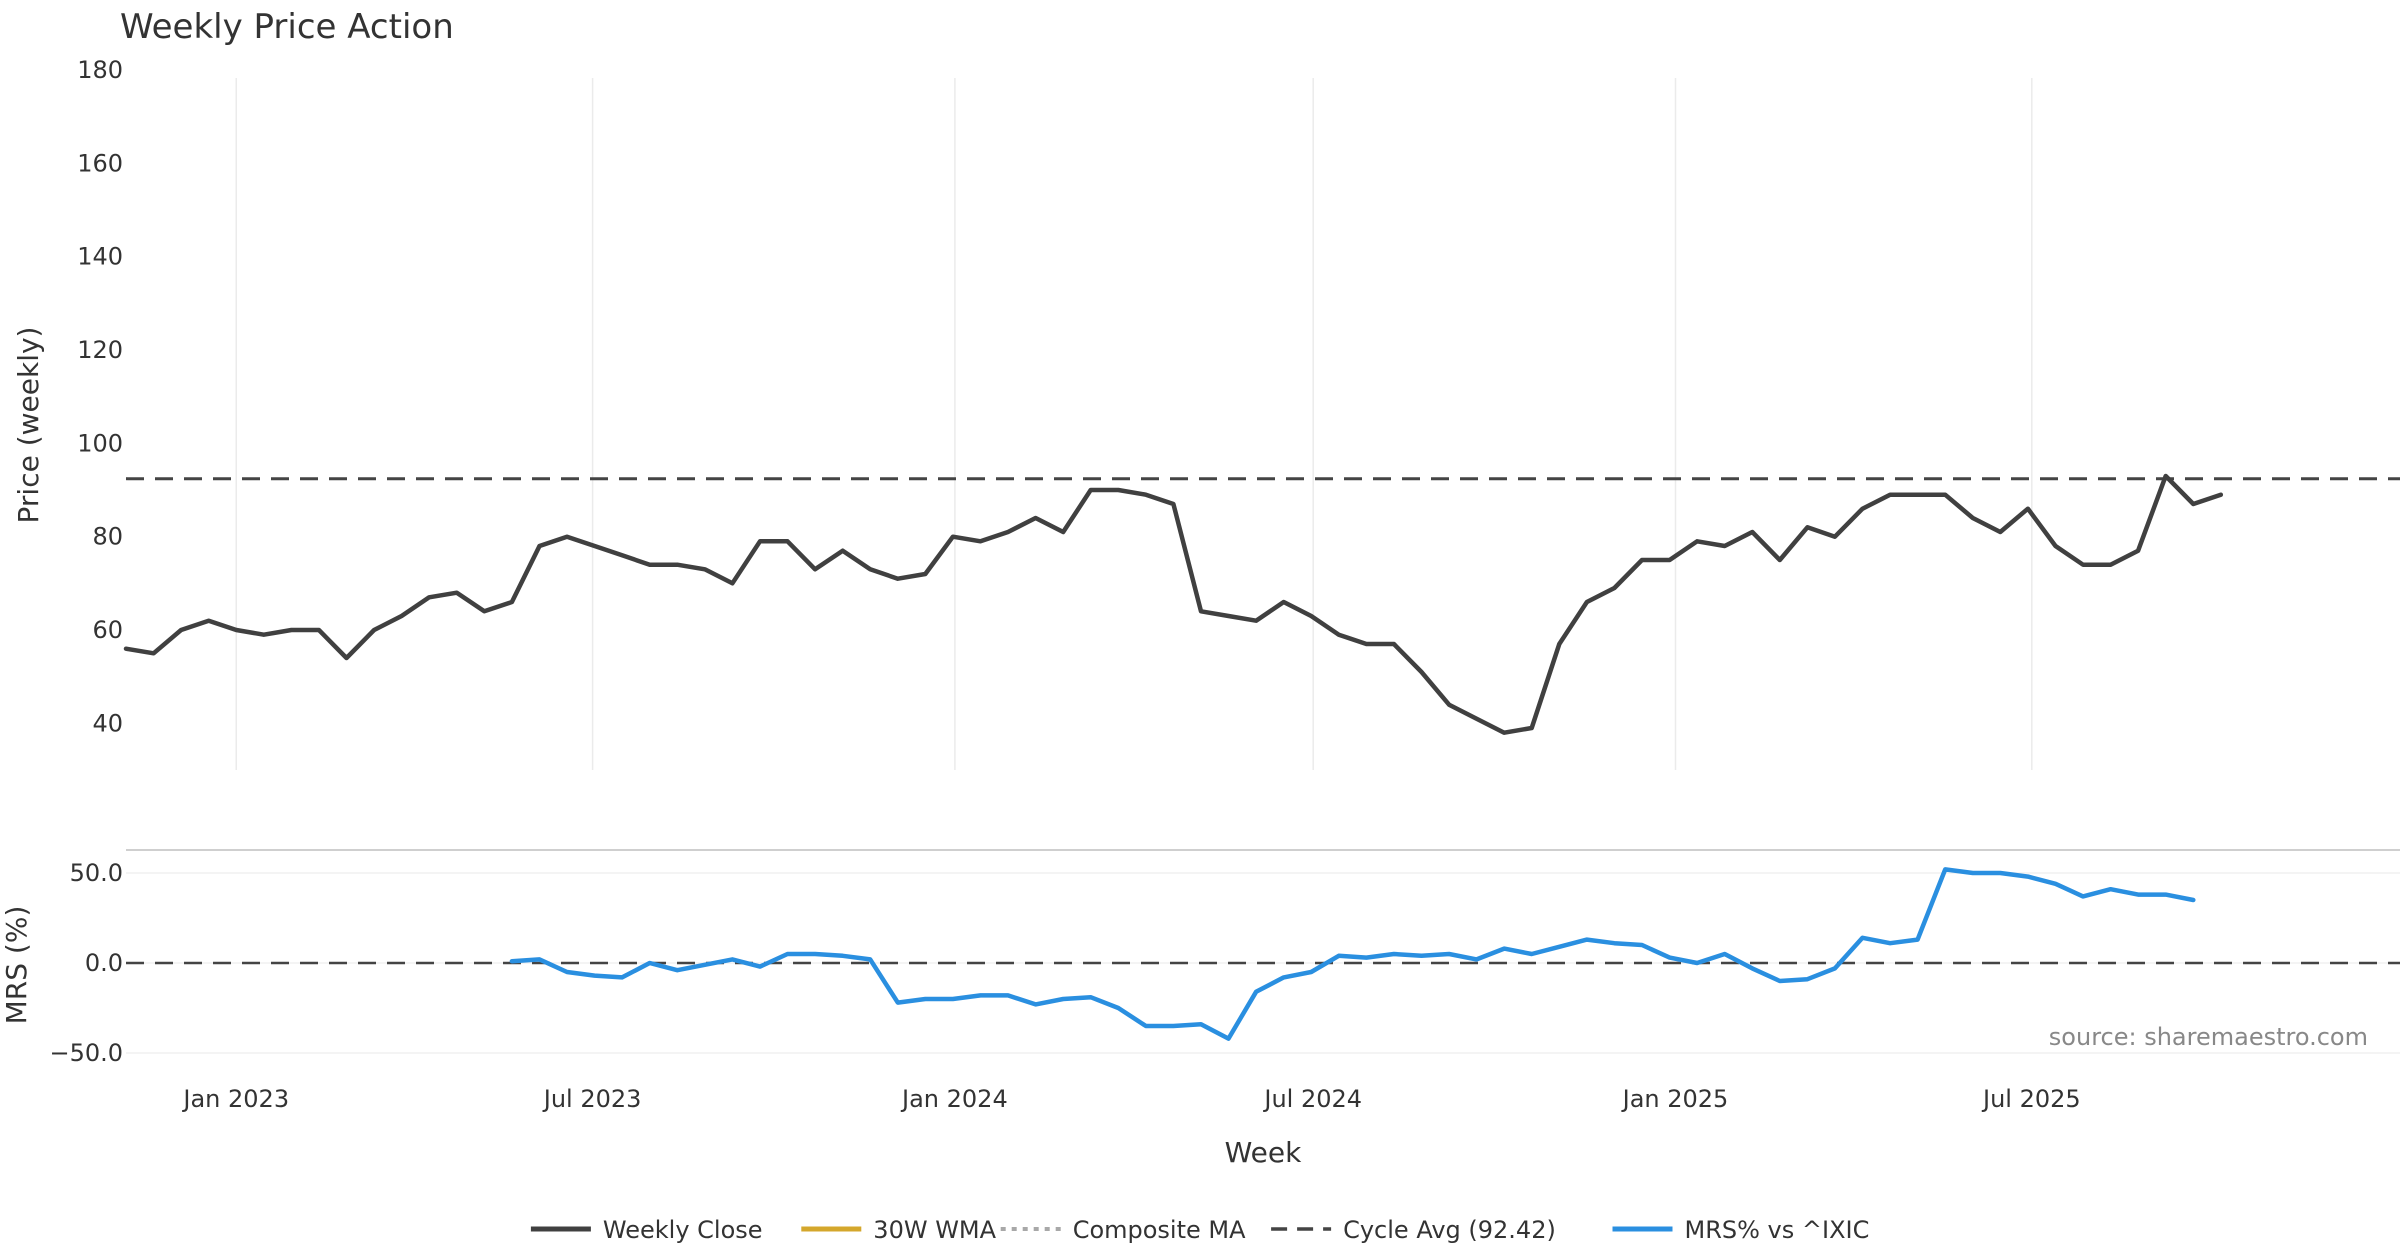 The image size is (2400, 1260). What do you see at coordinates (100, 163) in the screenshot?
I see `price-y-tick-160: 160` at bounding box center [100, 163].